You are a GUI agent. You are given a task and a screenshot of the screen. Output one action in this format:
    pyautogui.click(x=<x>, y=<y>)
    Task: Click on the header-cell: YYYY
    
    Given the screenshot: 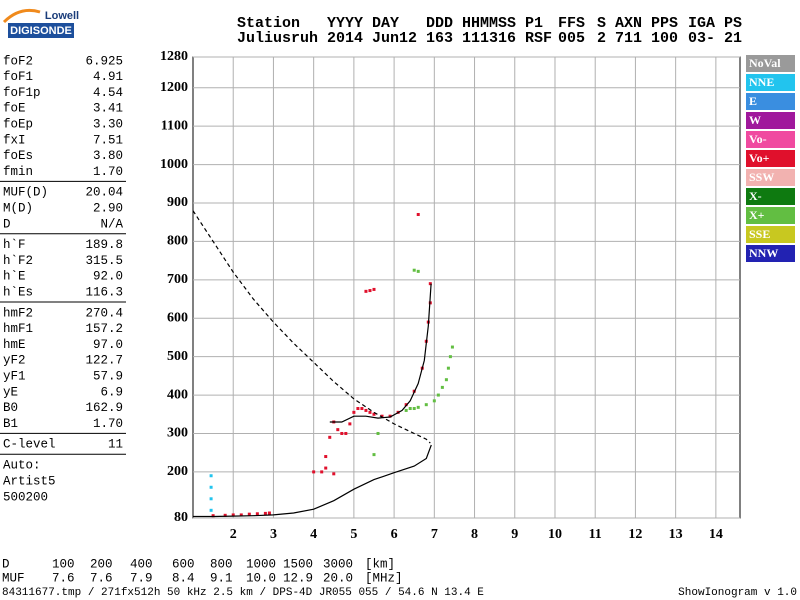 What is the action you would take?
    pyautogui.click(x=345, y=23)
    